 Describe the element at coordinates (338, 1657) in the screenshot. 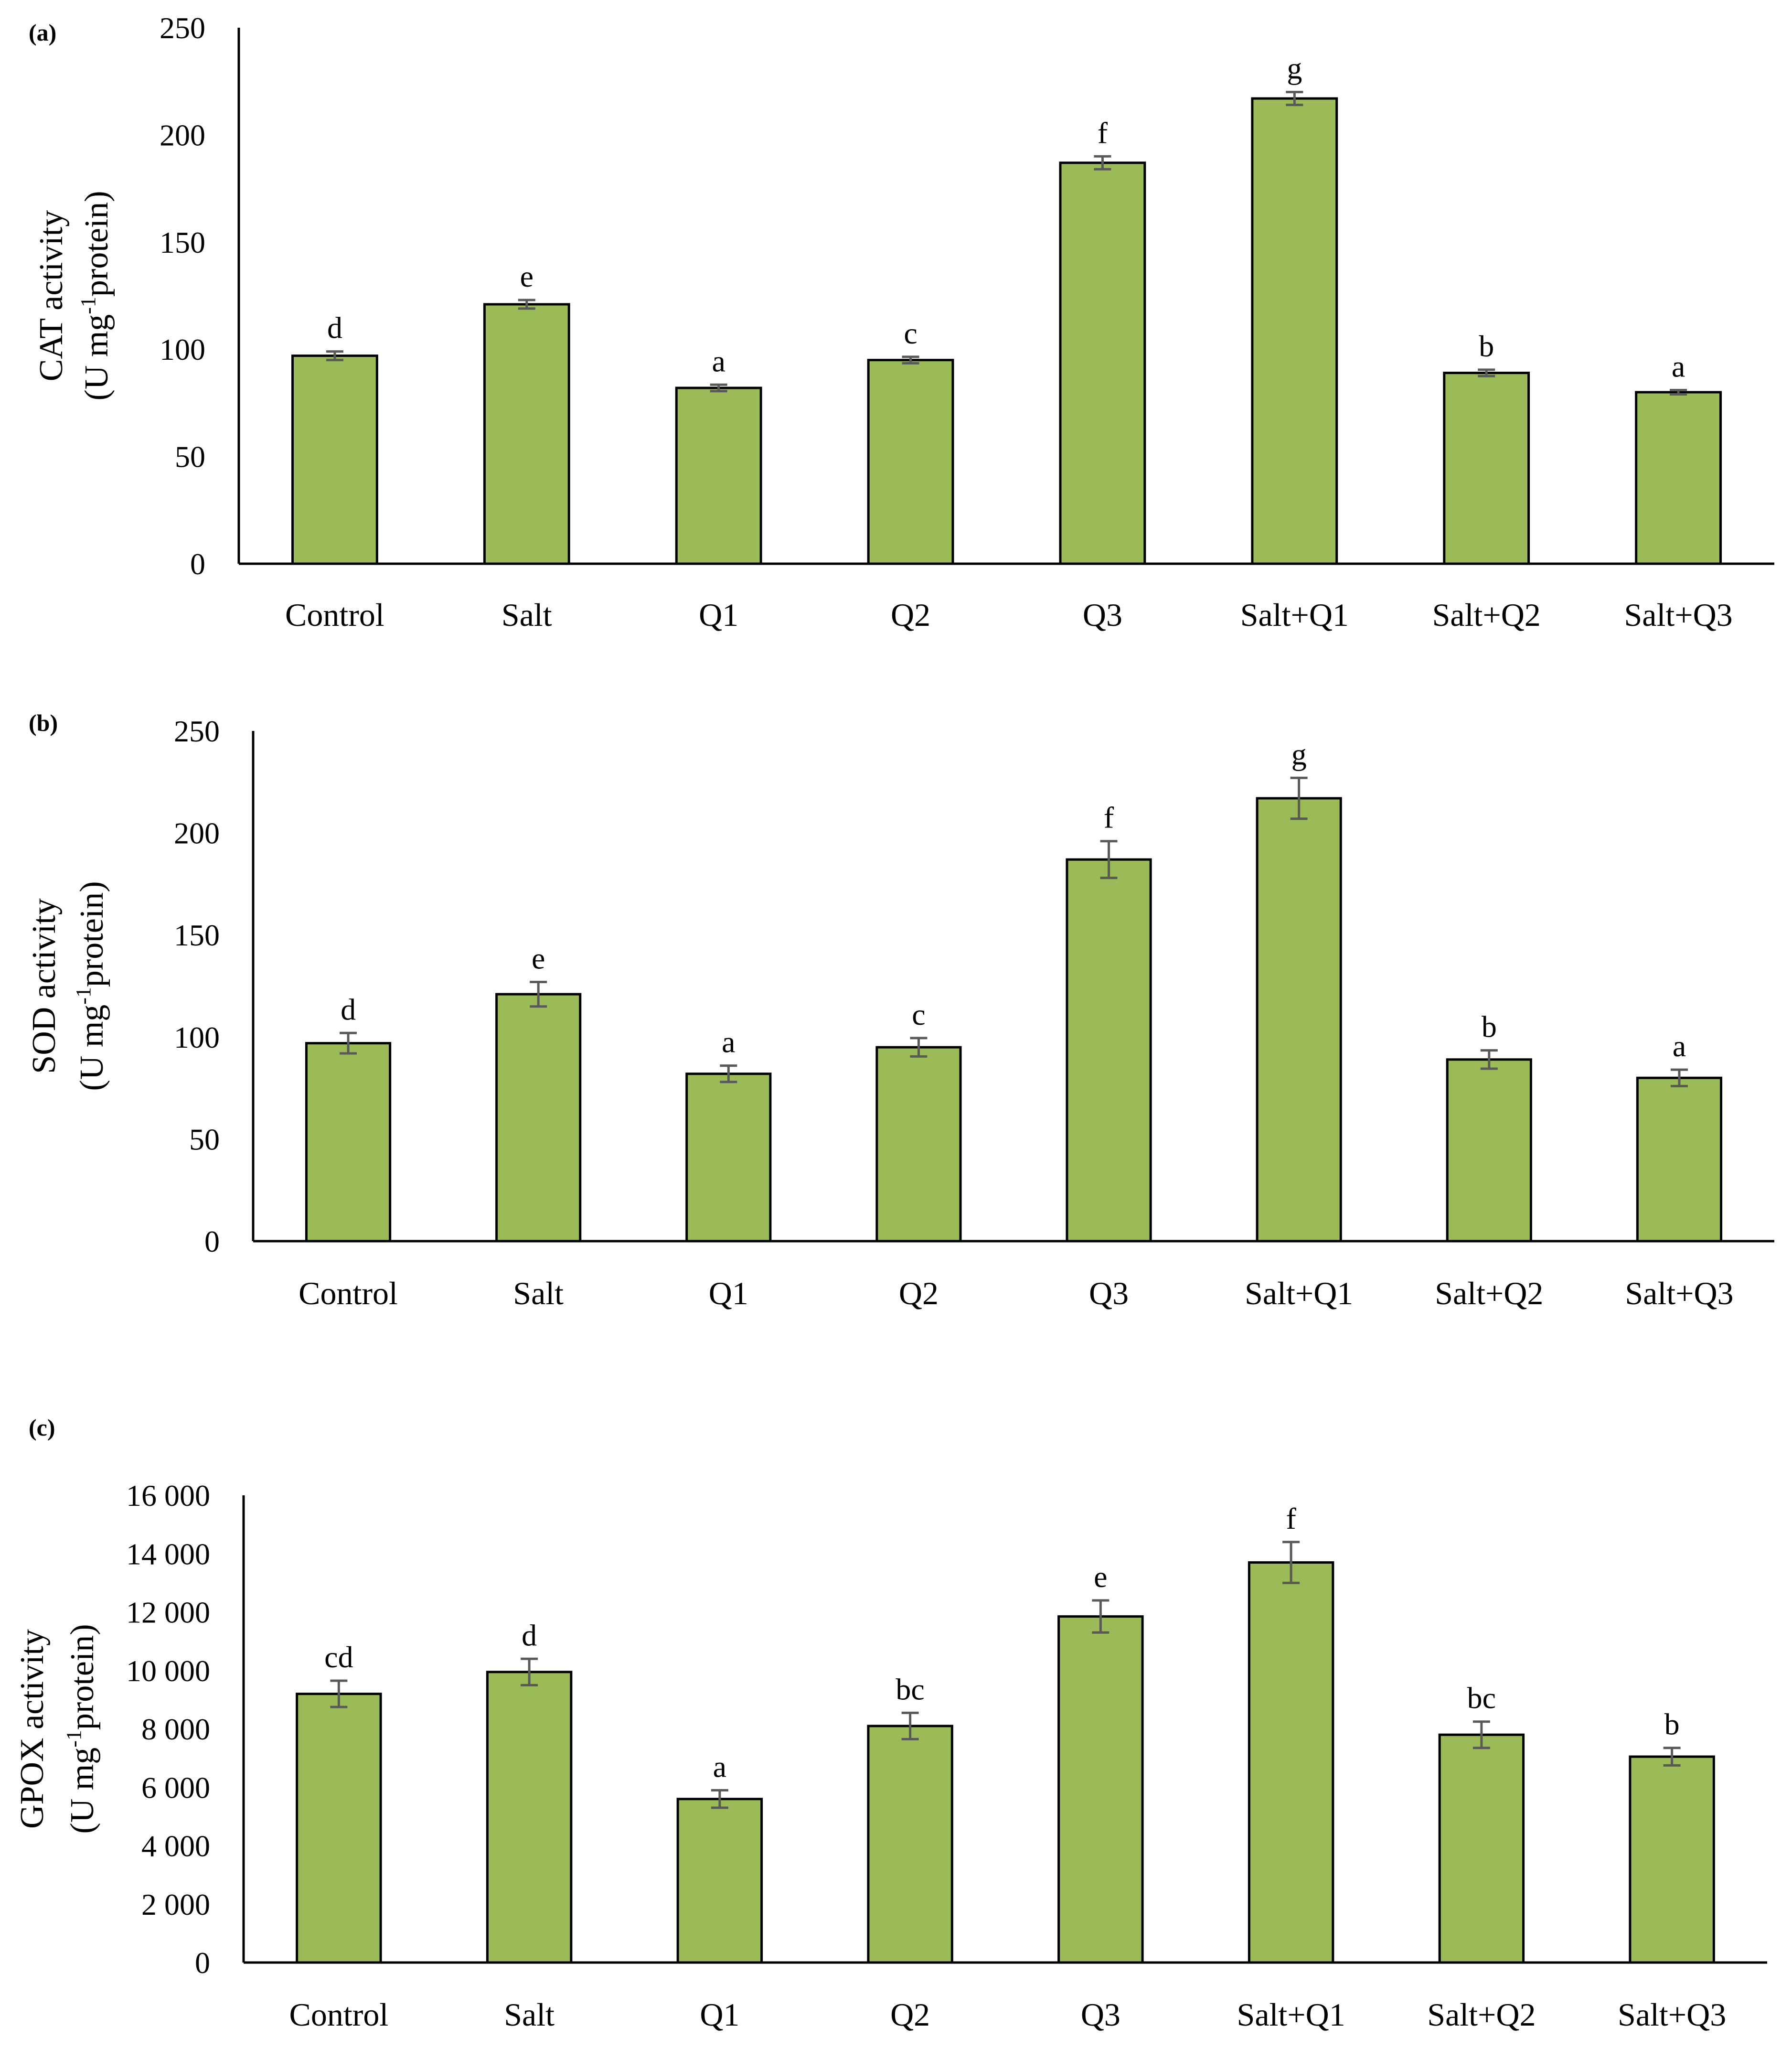

I see `significance-letter: cd` at that location.